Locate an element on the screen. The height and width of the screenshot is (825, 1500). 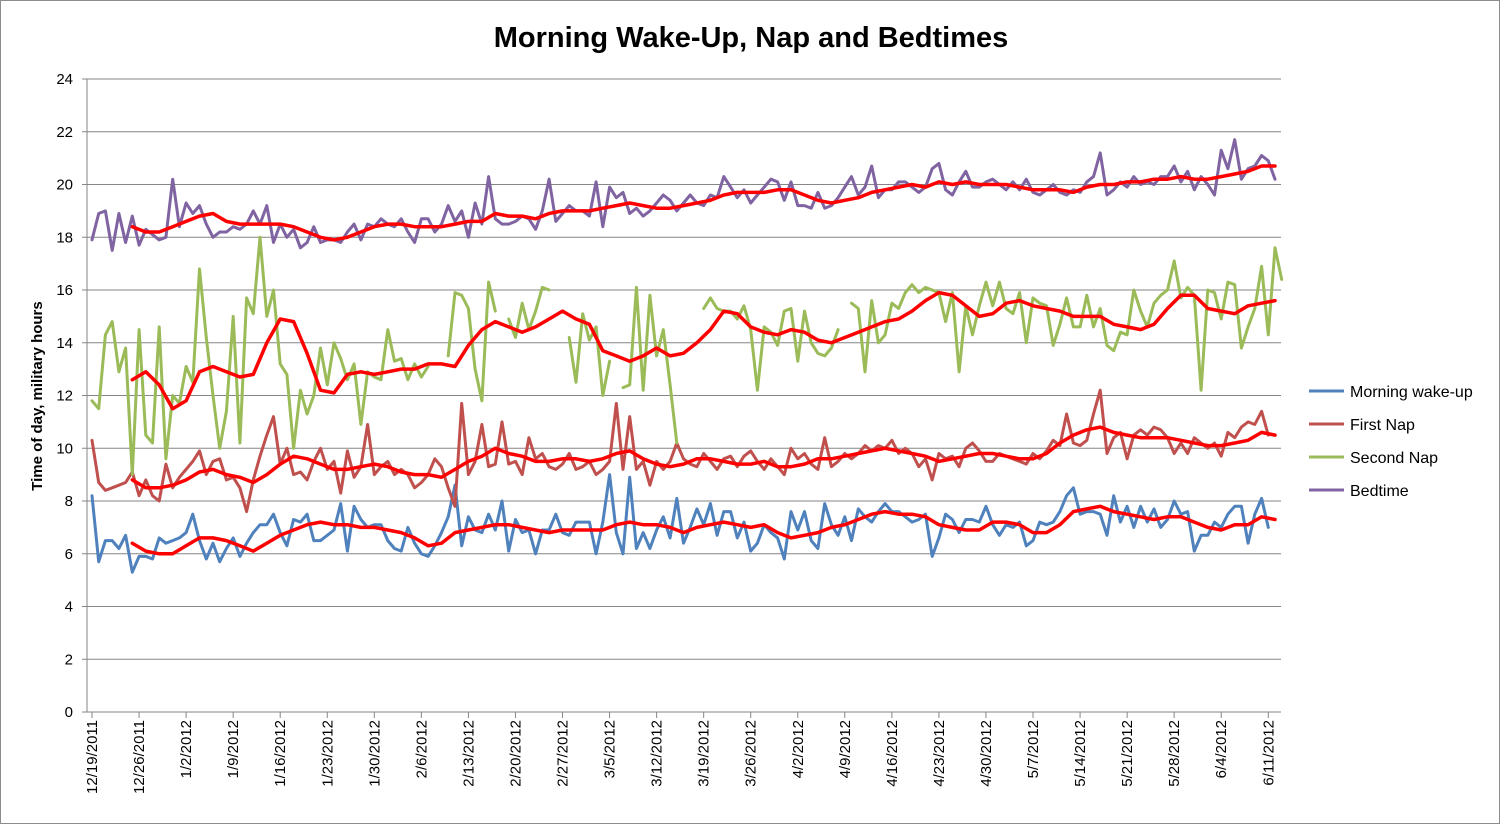
x-tick-label: 6/4/2012 is located at coordinates (1221, 749).